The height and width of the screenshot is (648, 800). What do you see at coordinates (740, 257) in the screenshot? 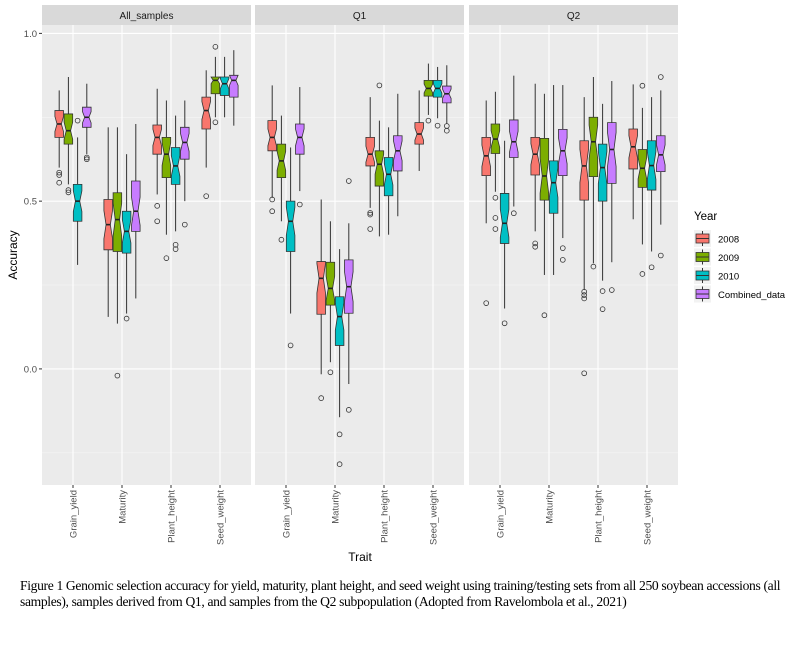
I see `legend: Year 2008 2009 2010 Combined_data` at bounding box center [740, 257].